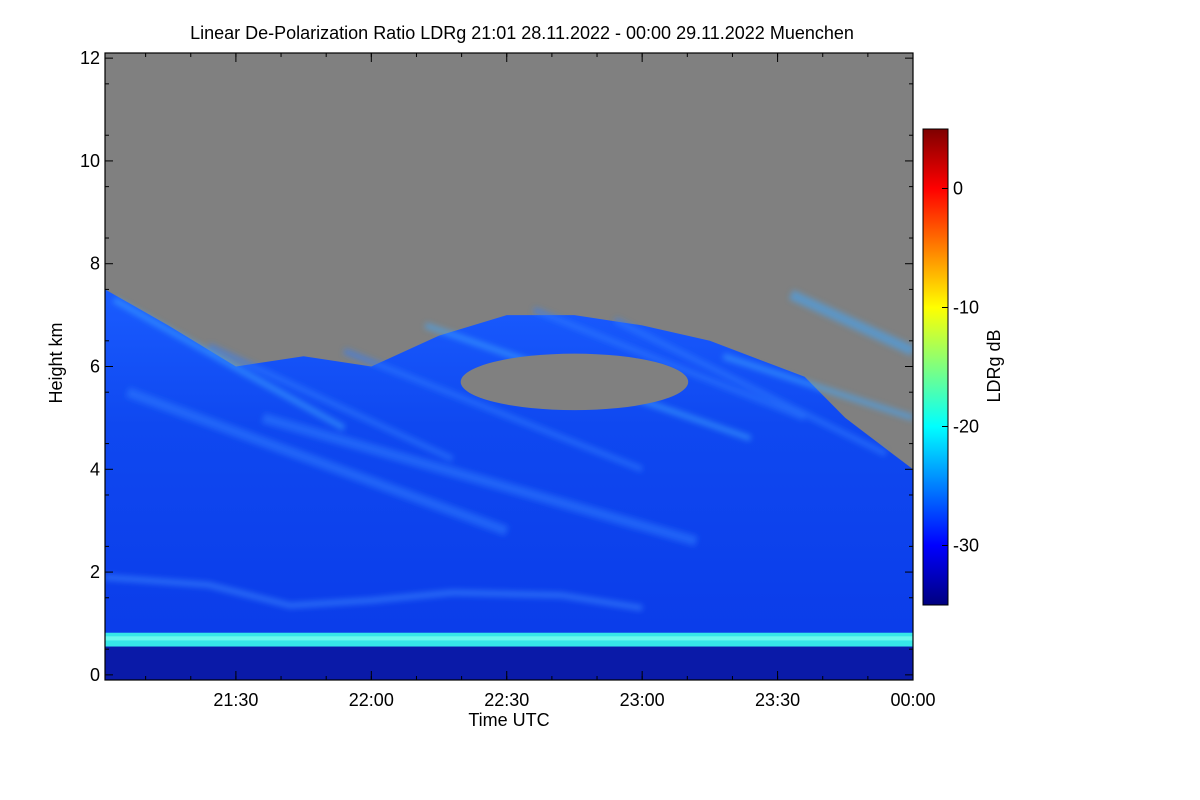 This screenshot has height=800, width=1200. I want to click on colorbar-label: LDRg dB, so click(994, 365).